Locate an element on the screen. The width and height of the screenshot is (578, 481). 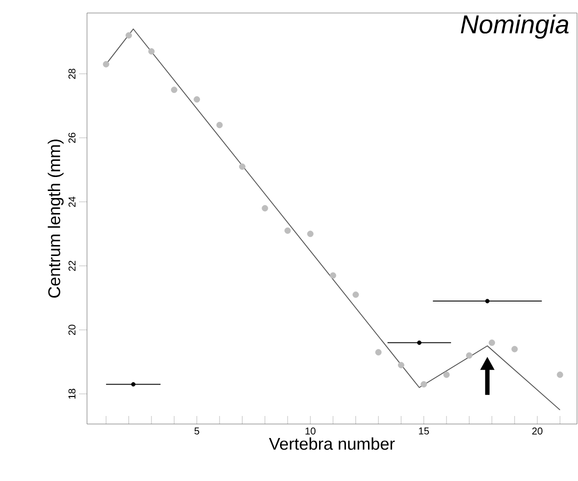
x-tick-label: 20 is located at coordinates (537, 431).